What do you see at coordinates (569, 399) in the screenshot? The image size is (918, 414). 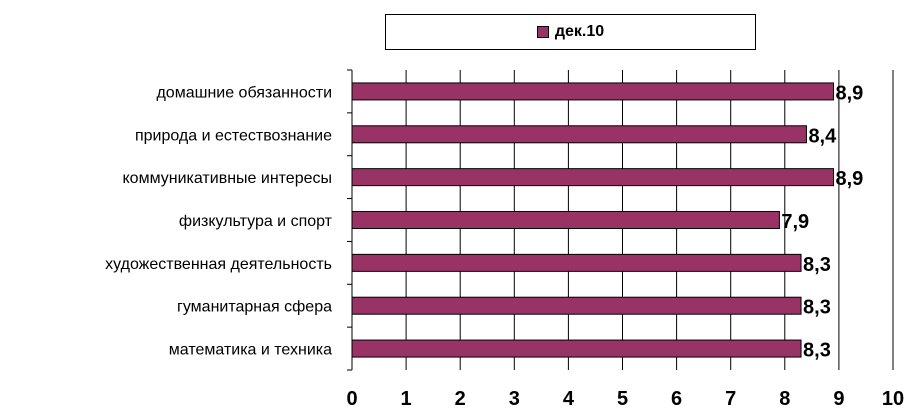 I see `x-tick-label: 4` at bounding box center [569, 399].